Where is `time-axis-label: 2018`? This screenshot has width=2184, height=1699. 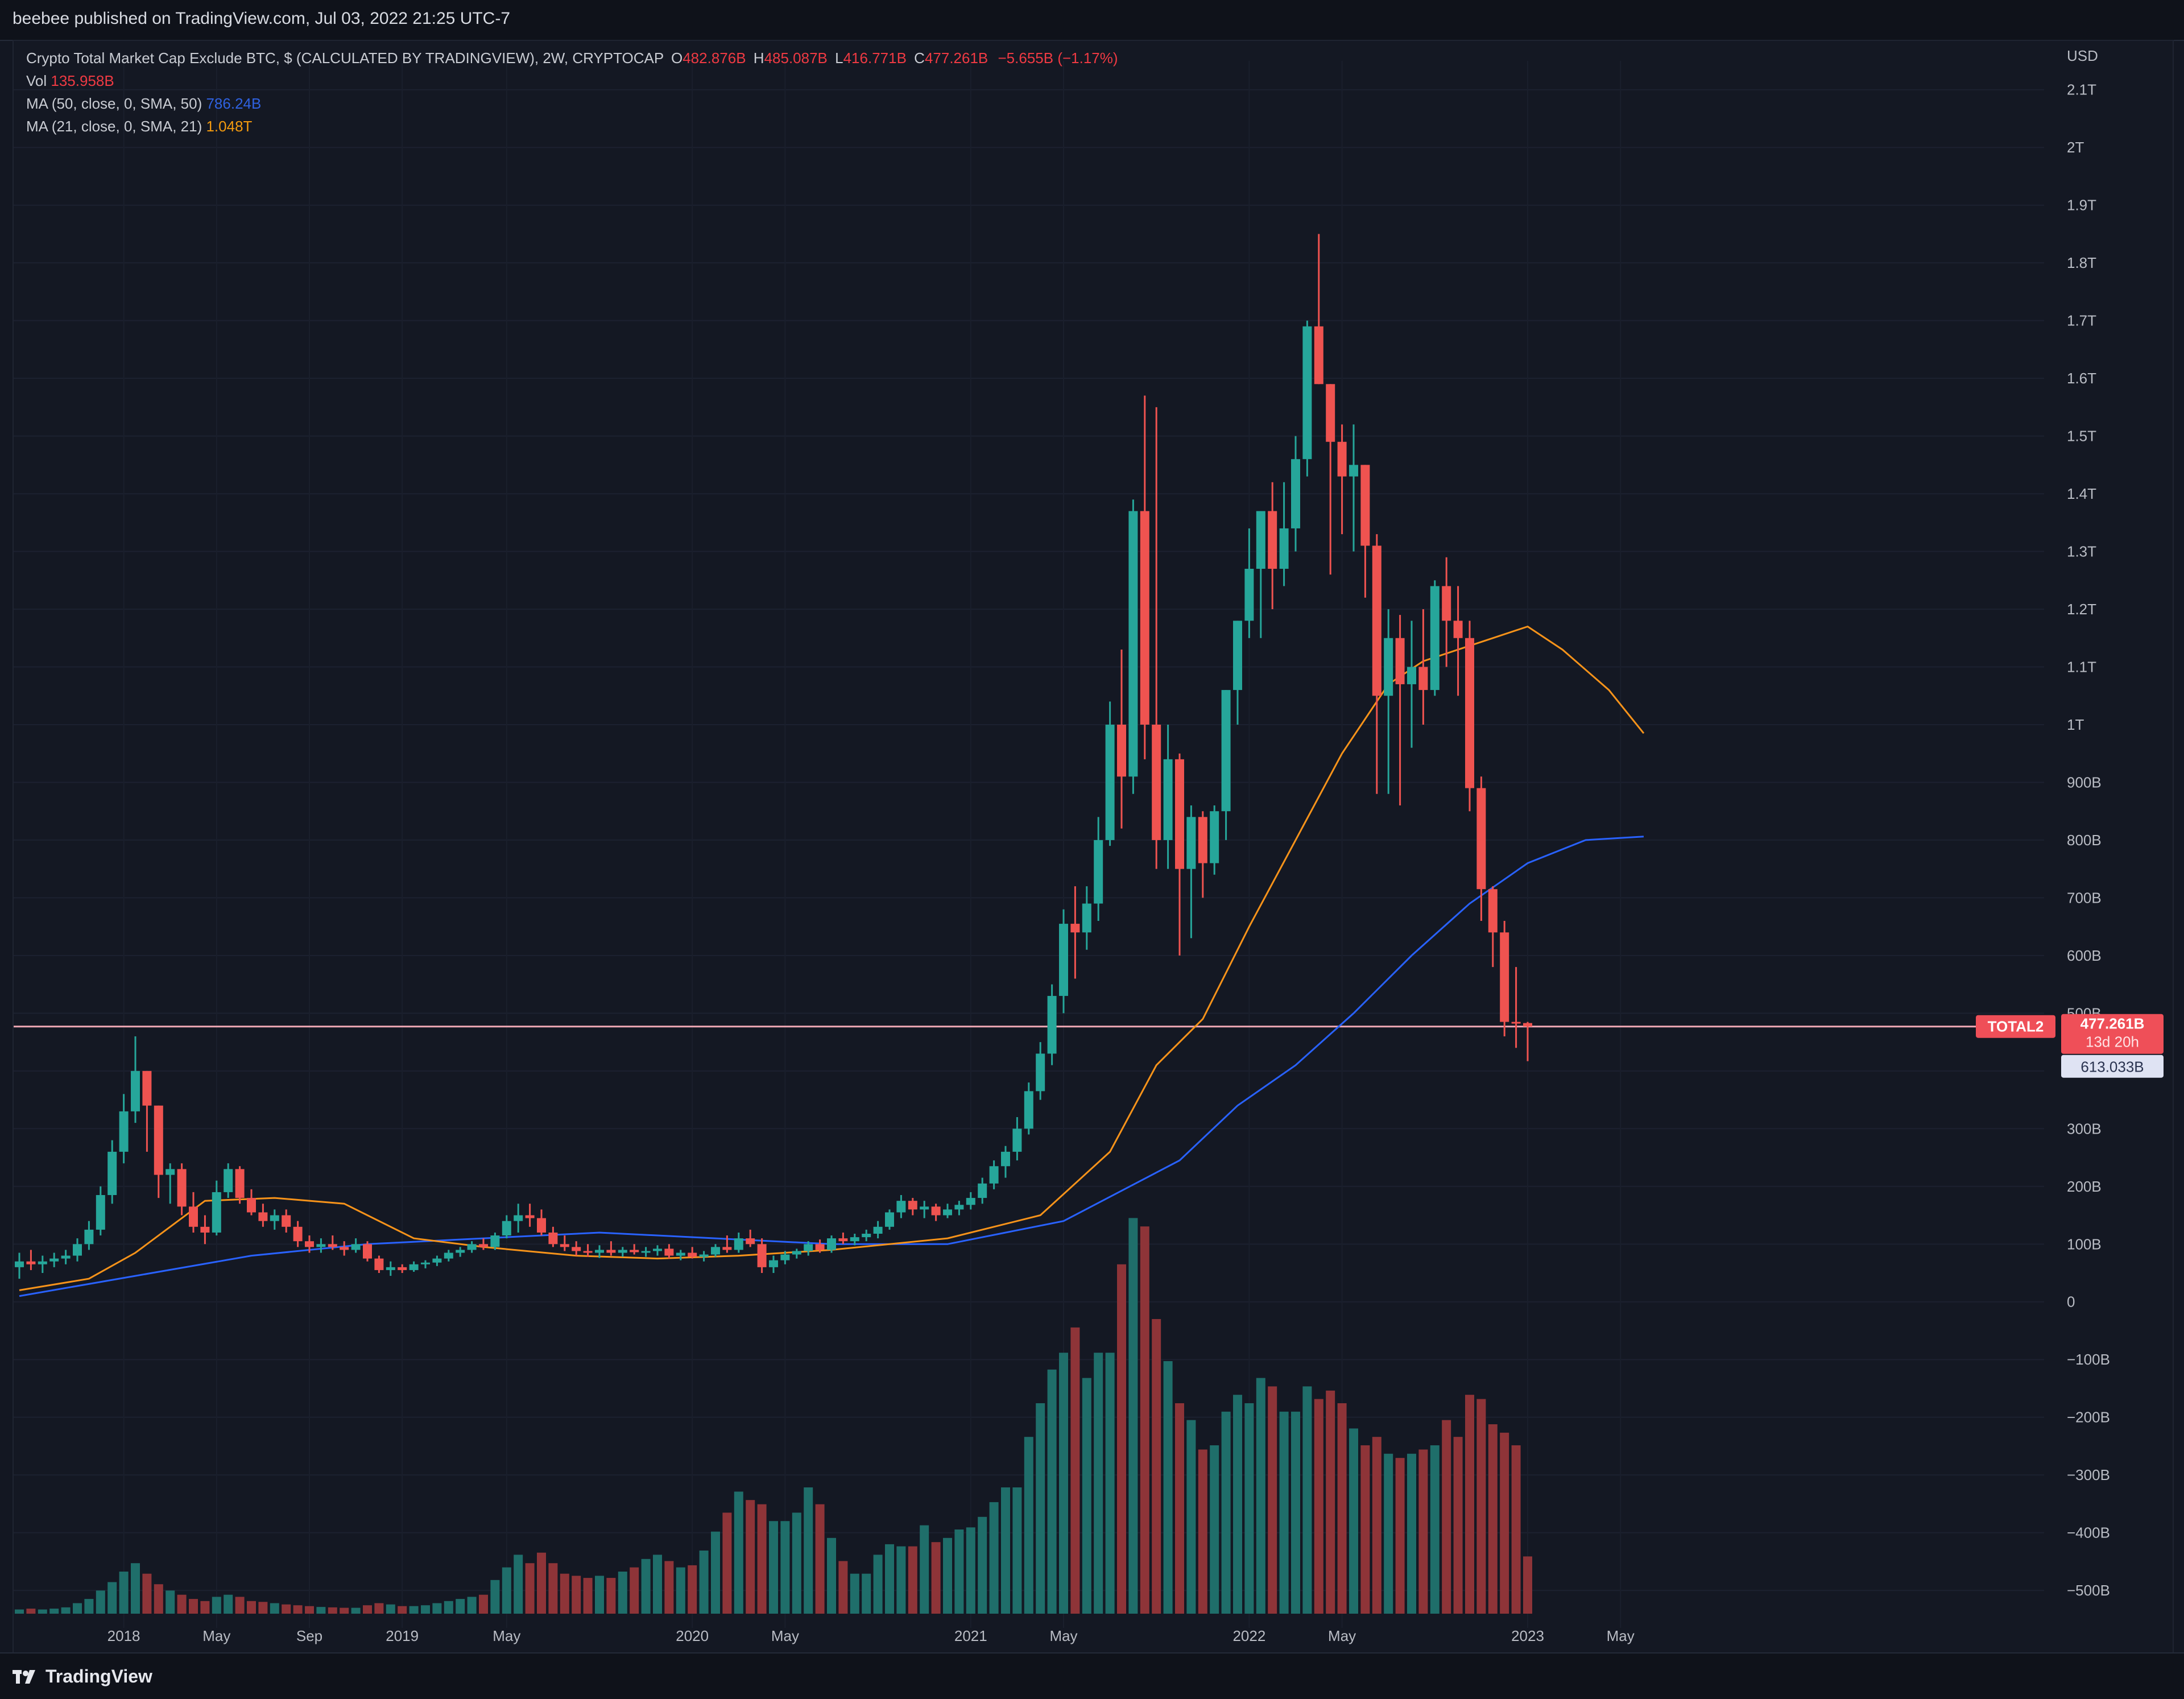
time-axis-label: 2018 is located at coordinates (123, 1635).